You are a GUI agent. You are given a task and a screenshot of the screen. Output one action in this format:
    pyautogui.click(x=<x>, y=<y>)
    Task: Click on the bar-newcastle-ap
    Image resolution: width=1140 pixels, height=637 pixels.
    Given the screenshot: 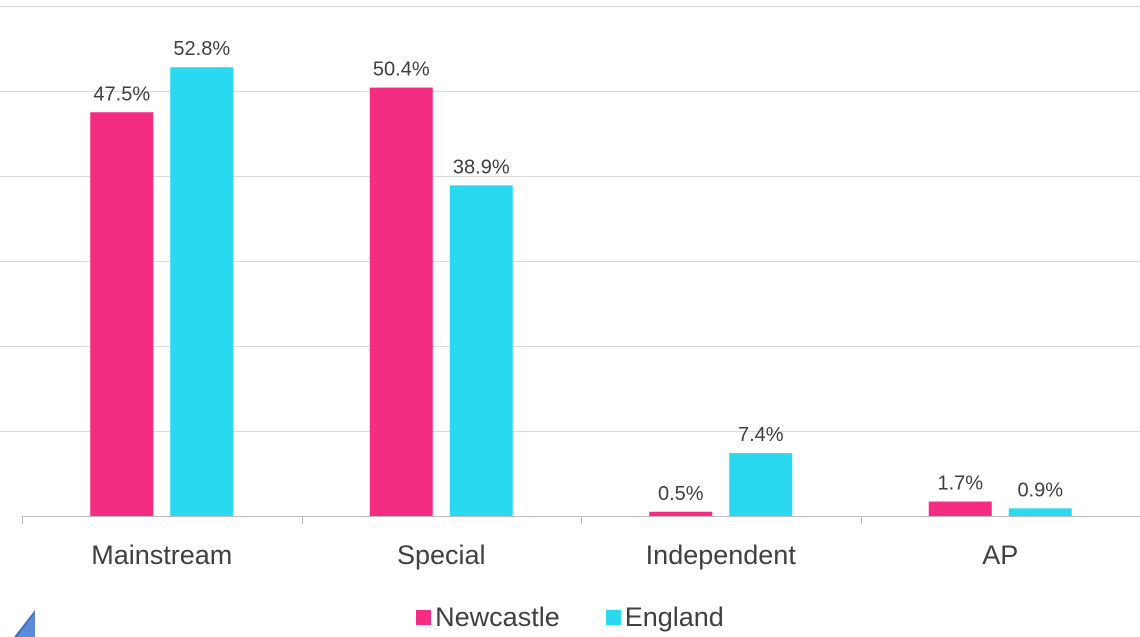 What is the action you would take?
    pyautogui.click(x=960, y=508)
    